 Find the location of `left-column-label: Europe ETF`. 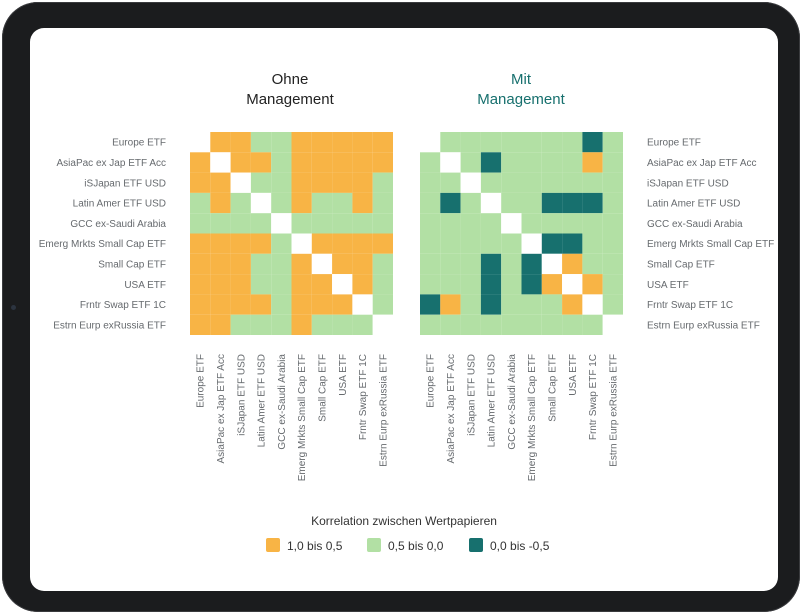

left-column-label: Europe ETF is located at coordinates (201, 381).